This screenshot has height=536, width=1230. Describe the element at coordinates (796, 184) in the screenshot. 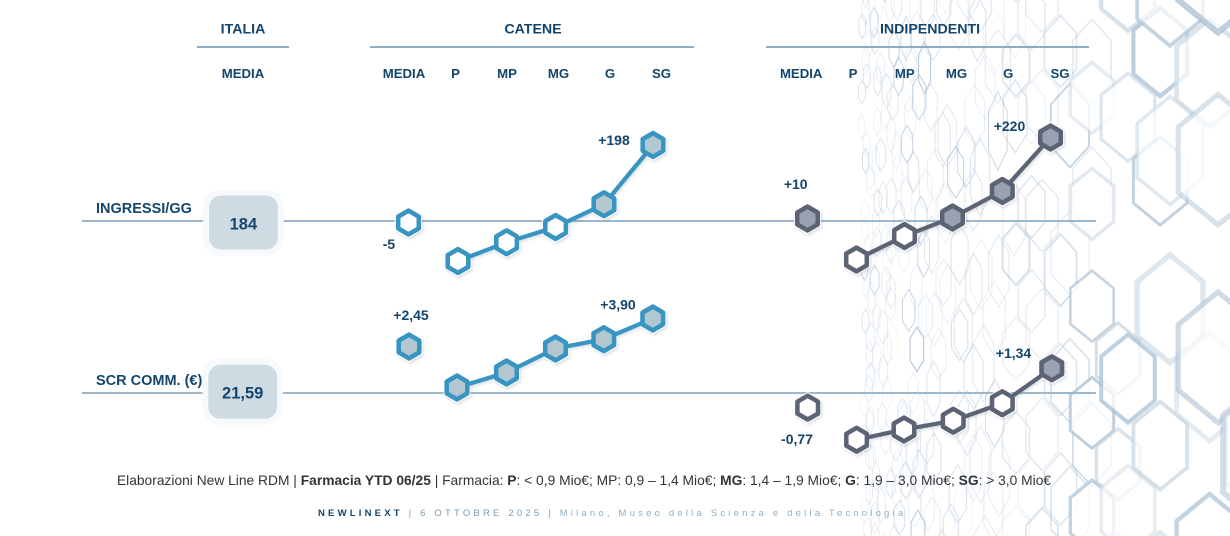

I see `svg-text: +10` at that location.